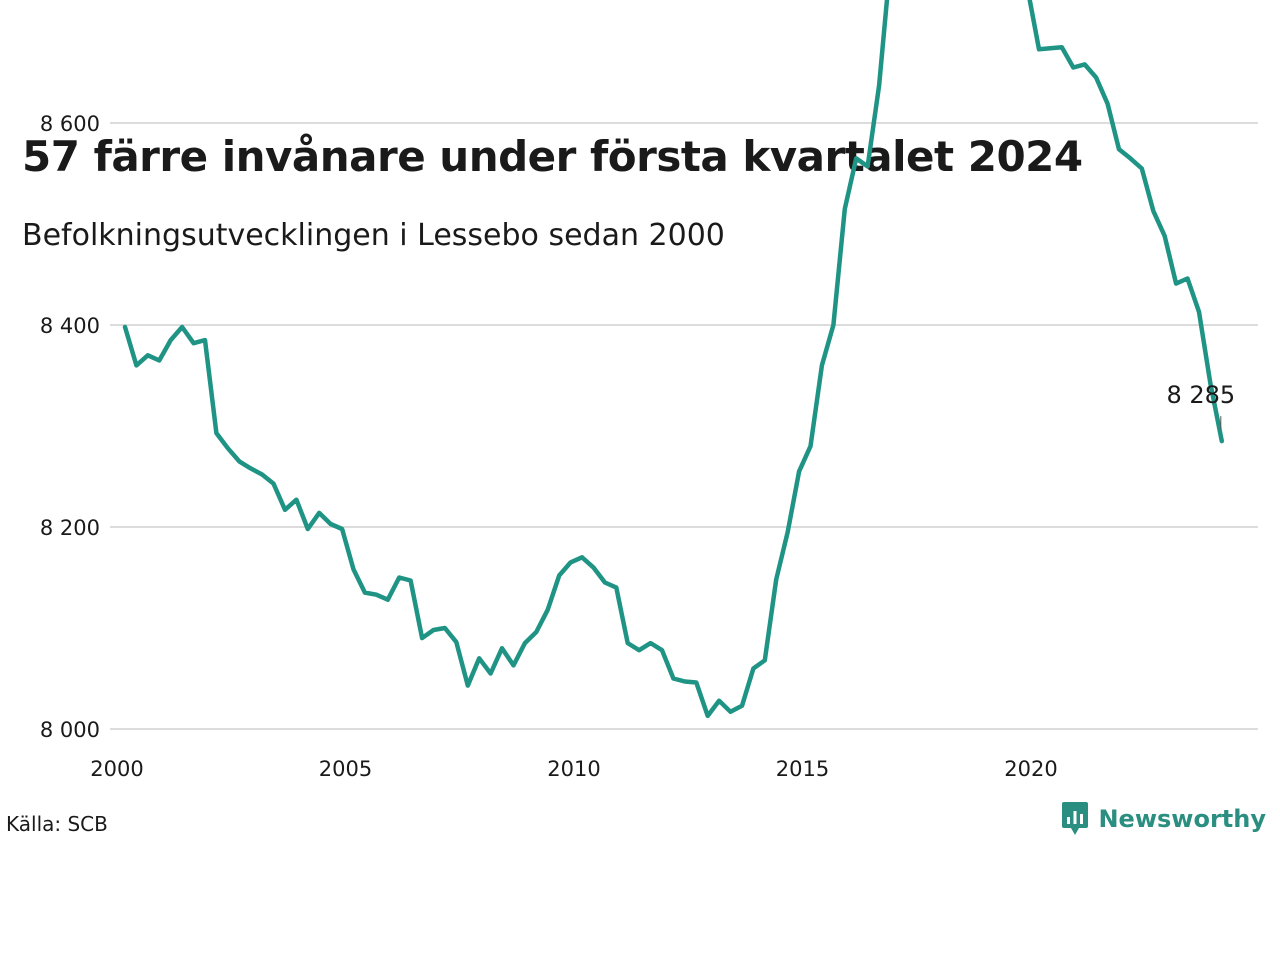  What do you see at coordinates (116, 769) in the screenshot?
I see `x-tick-label: 2000` at bounding box center [116, 769].